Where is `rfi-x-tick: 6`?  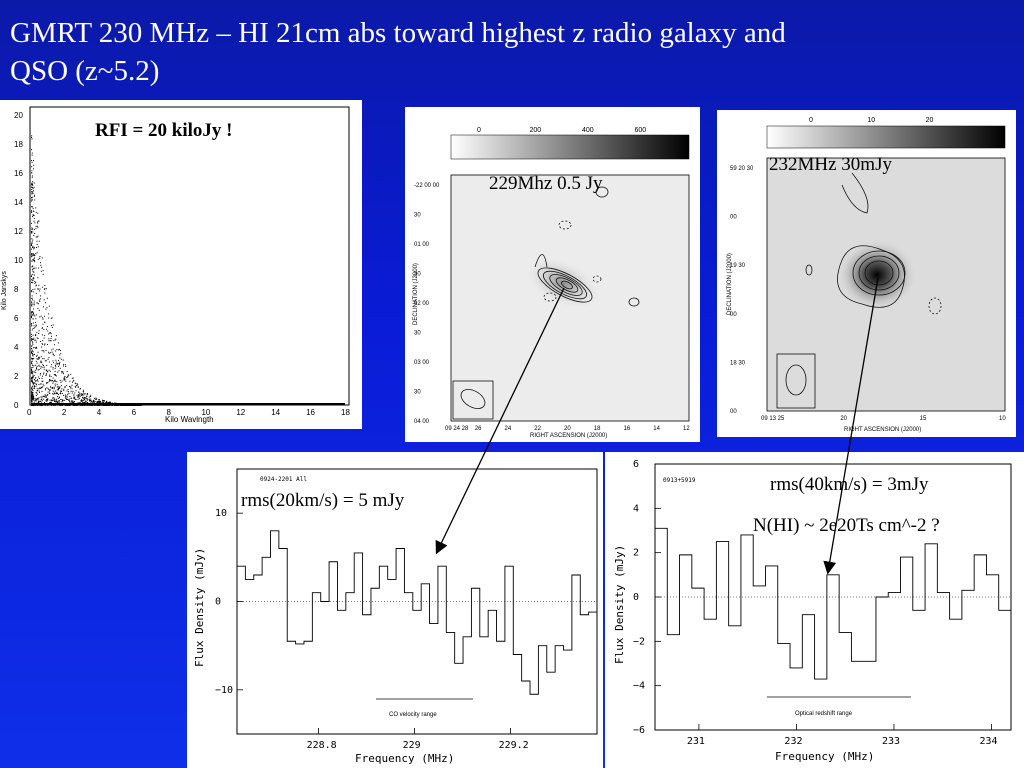
rfi-x-tick: 6 is located at coordinates (134, 412).